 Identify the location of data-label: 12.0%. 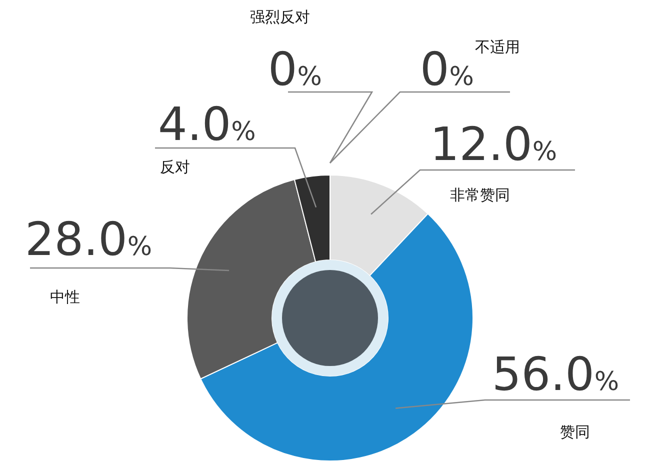
(494, 144).